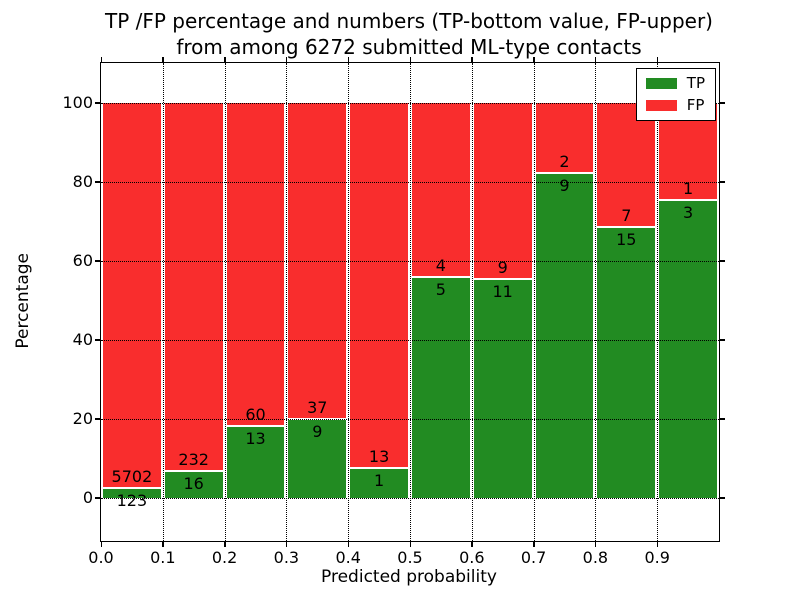 The image size is (800, 600). I want to click on tp-count-label: 9, so click(317, 432).